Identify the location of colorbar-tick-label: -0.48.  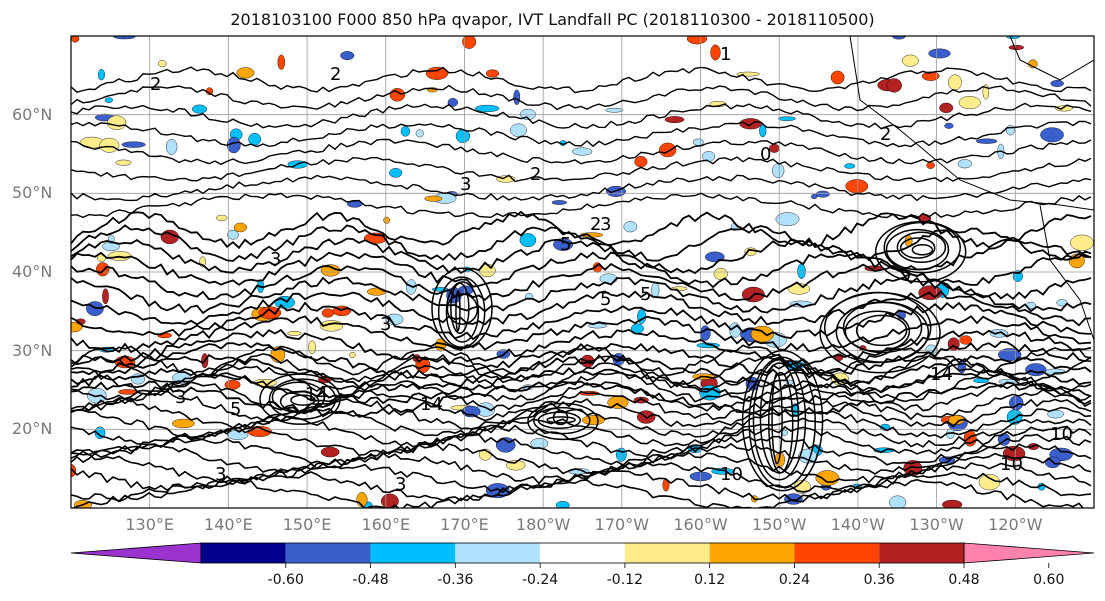
(370, 580).